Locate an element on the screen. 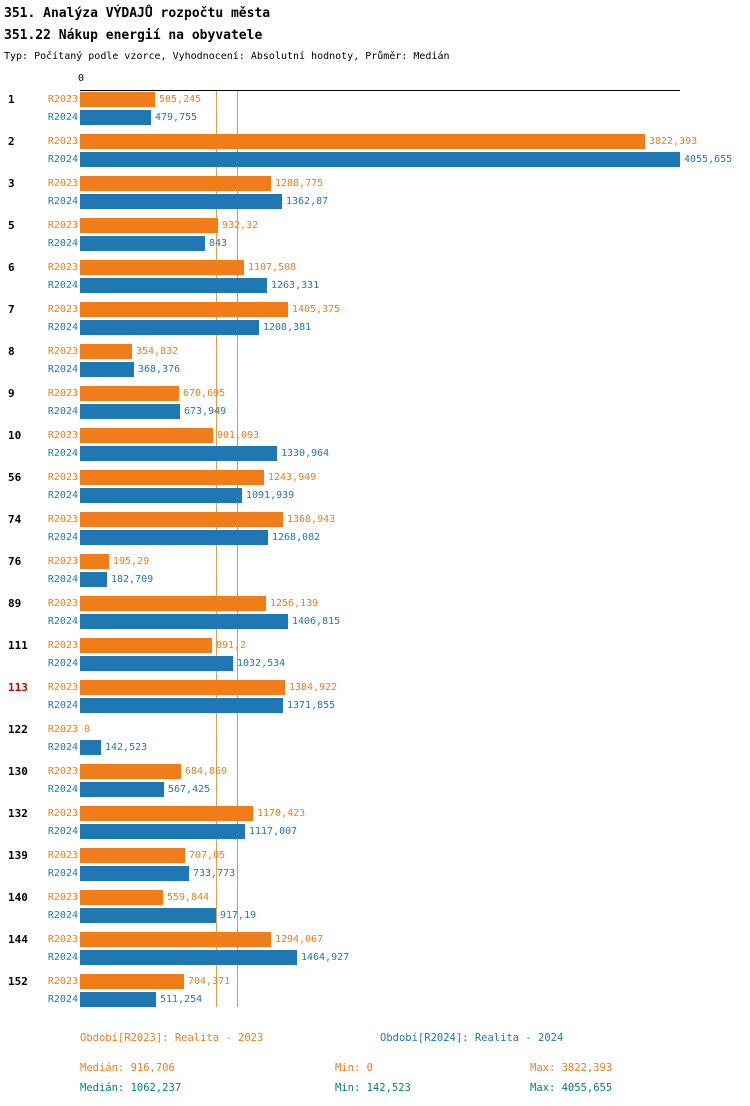 This screenshot has width=750, height=1106. bar-value-label: 142,523 is located at coordinates (126, 747).